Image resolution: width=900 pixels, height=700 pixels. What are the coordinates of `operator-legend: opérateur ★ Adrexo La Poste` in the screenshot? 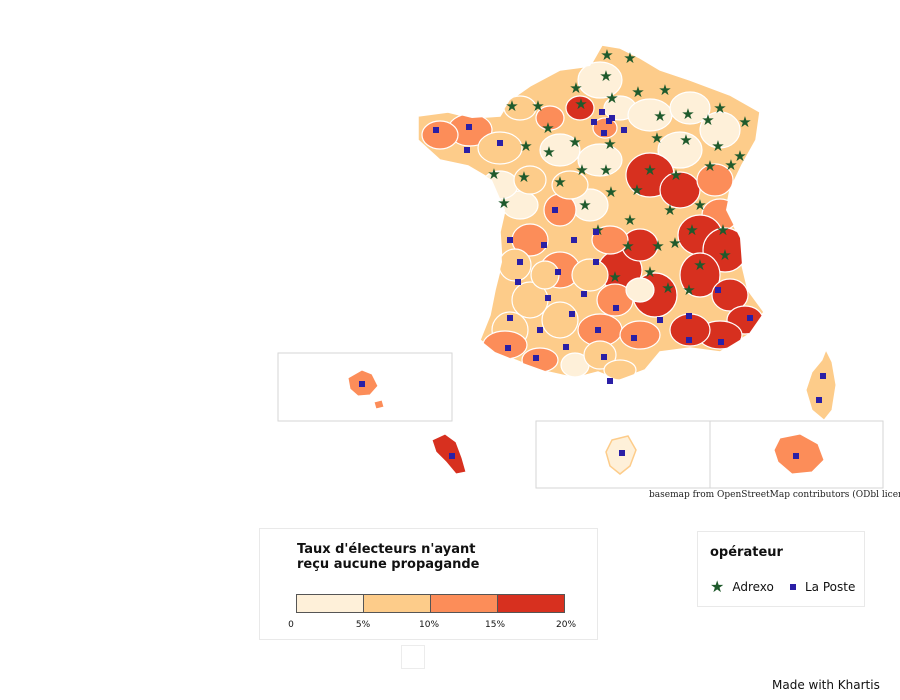 It's located at (781, 569).